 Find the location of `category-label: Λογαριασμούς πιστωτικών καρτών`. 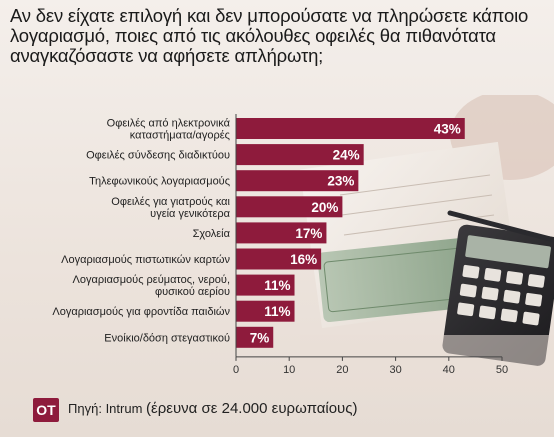

category-label: Λογαριασμούς πιστωτικών καρτών is located at coordinates (145, 260).